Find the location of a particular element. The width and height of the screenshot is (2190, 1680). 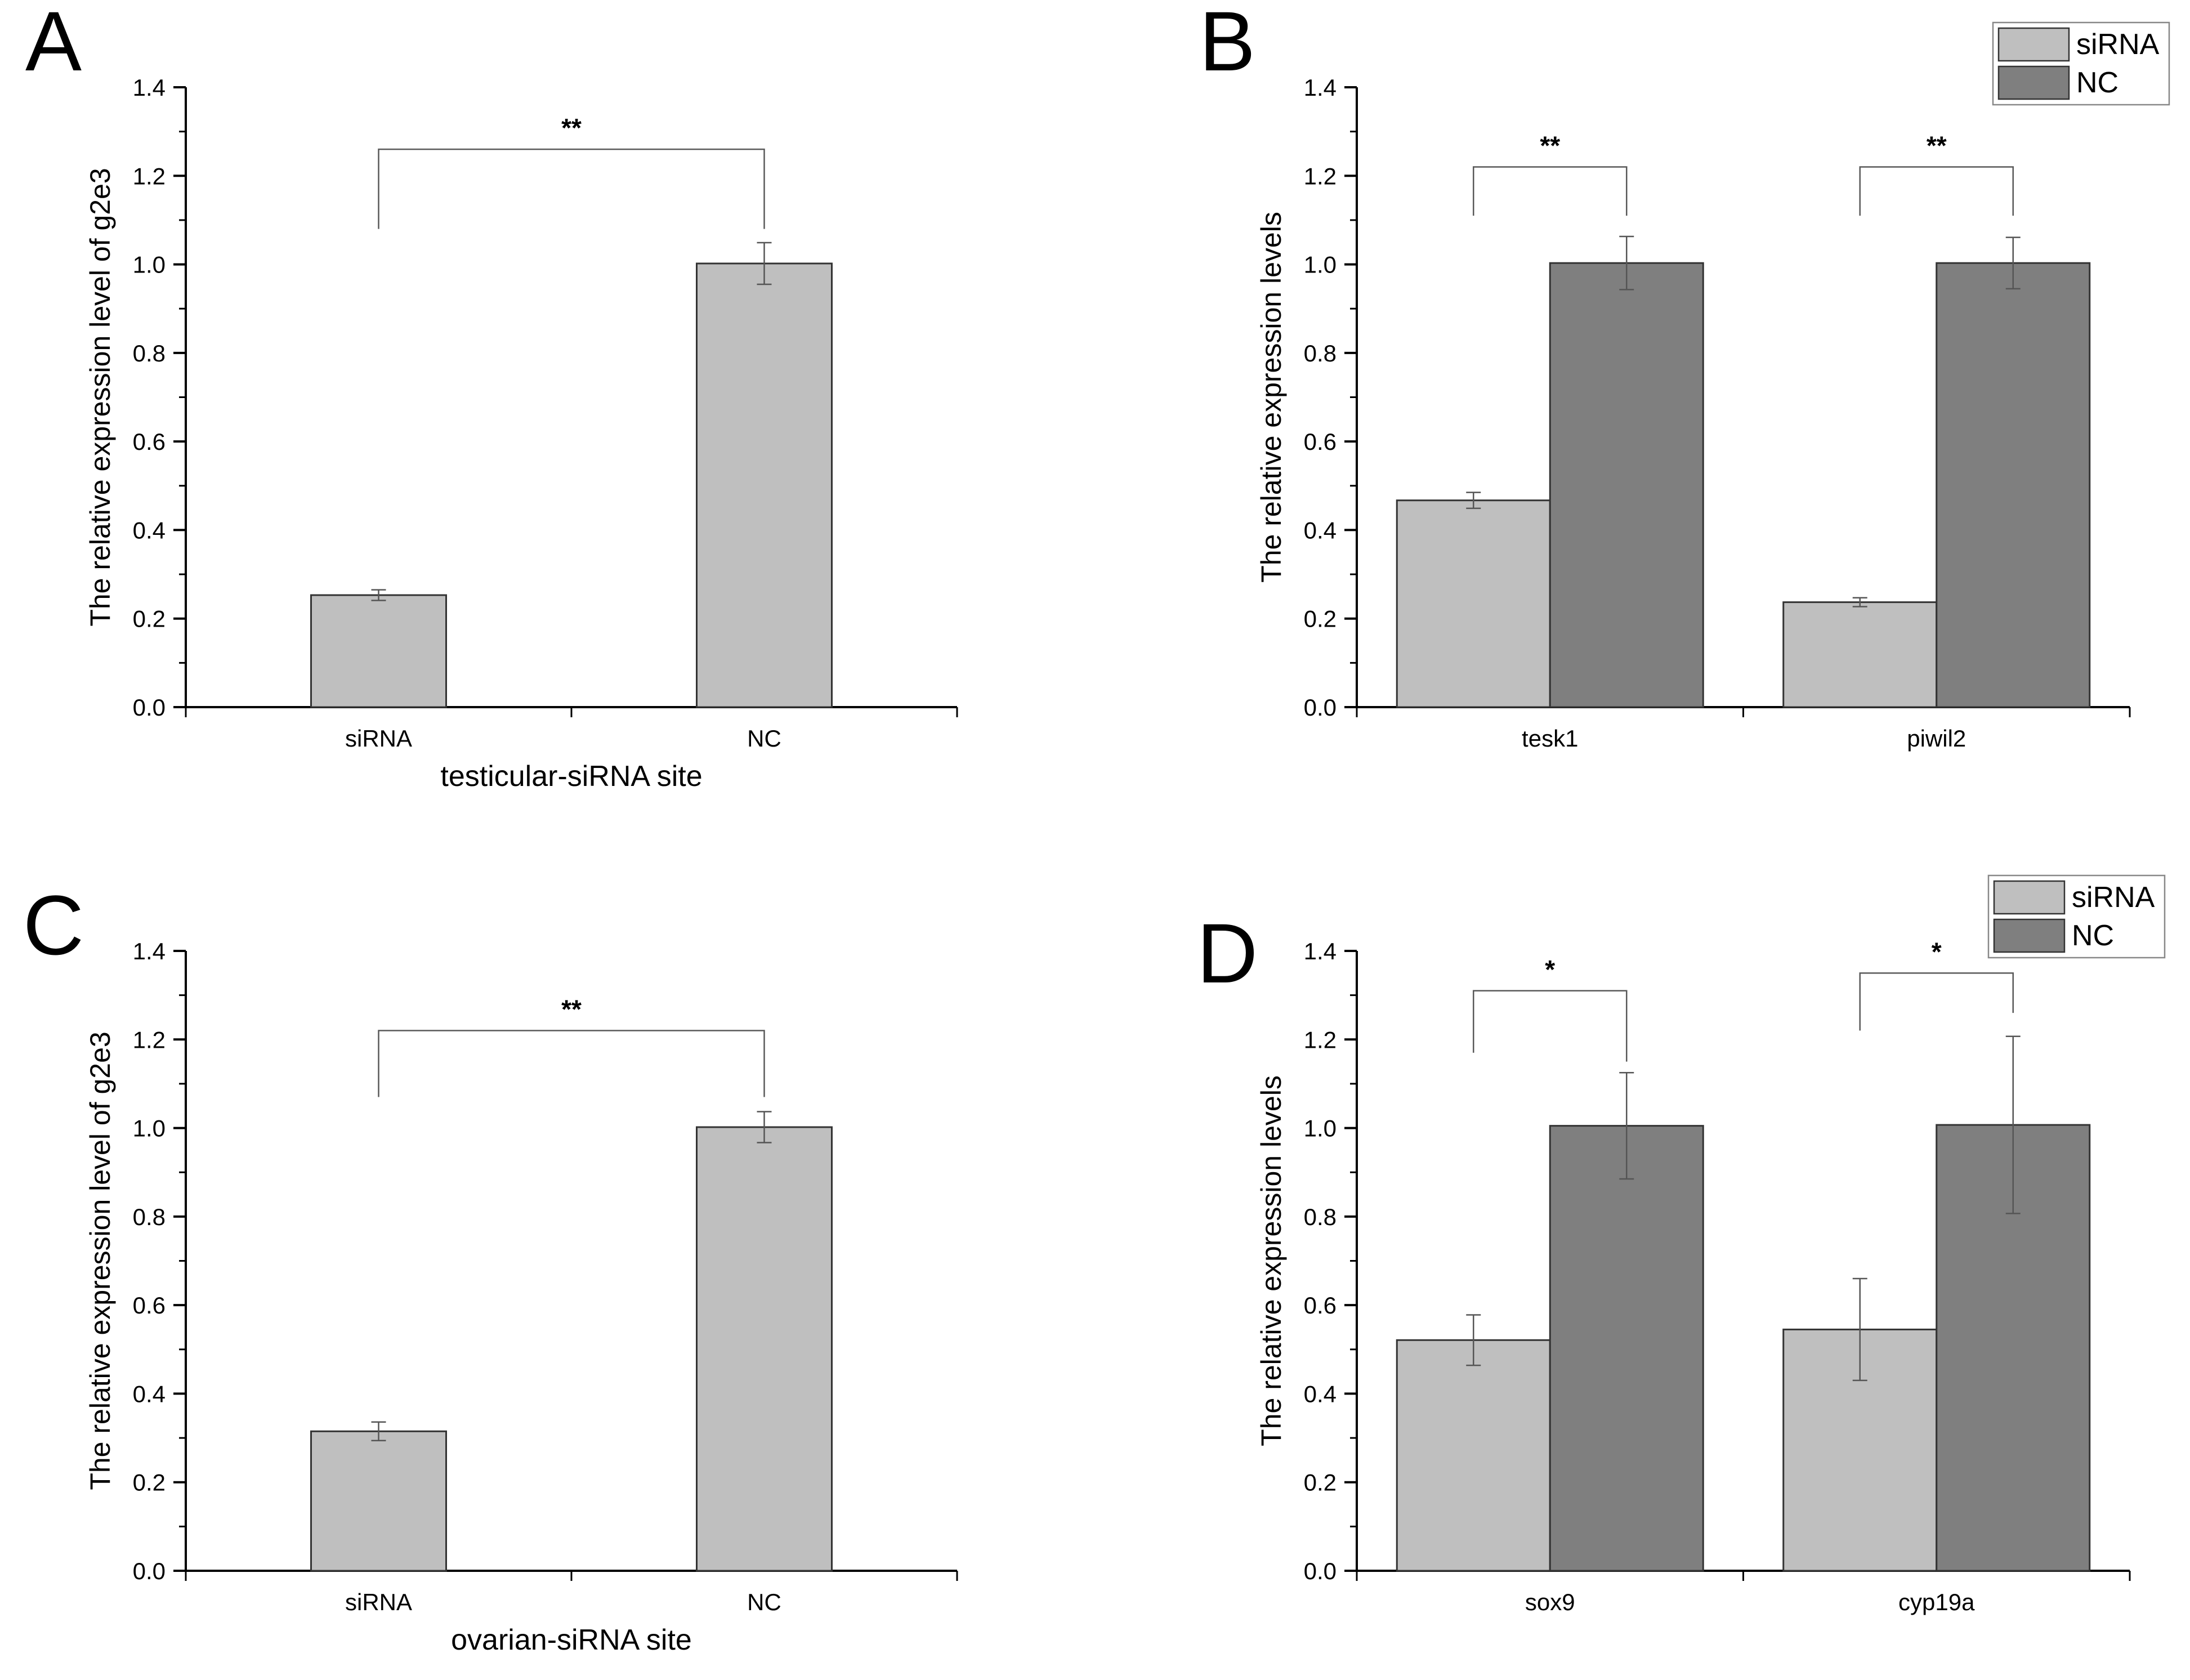

bar-nc-piwil2 is located at coordinates (2014, 485).